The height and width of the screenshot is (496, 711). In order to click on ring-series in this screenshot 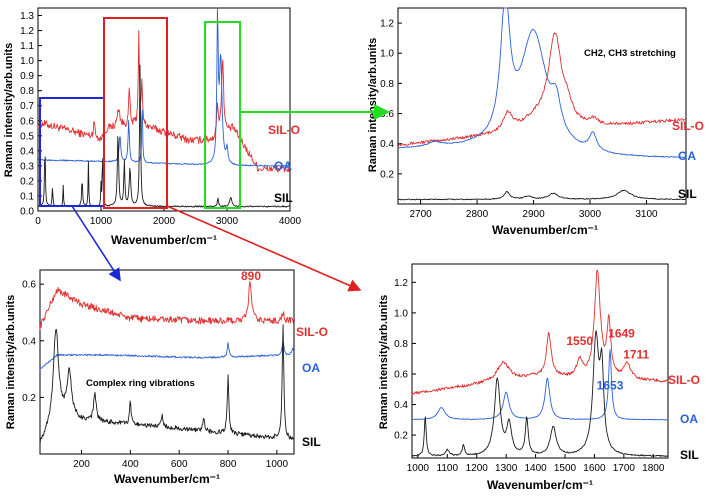, I will do `click(167, 362)`.